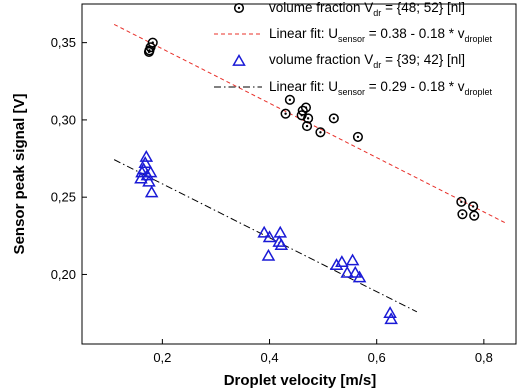 Image resolution: width=524 pixels, height=392 pixels. I want to click on x-axis-title: Droplet velocity [m/s], so click(300, 380).